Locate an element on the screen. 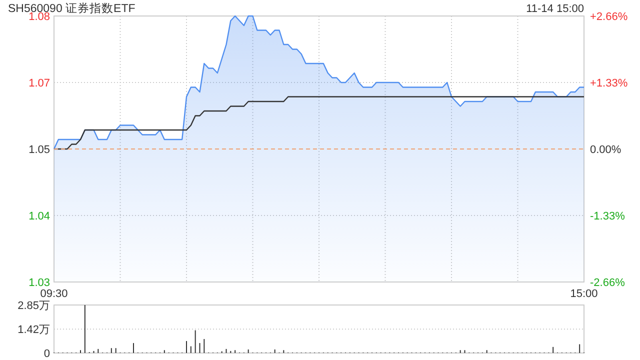 This screenshot has width=640, height=360. y2-tick-label: 0.00% is located at coordinates (606, 150).